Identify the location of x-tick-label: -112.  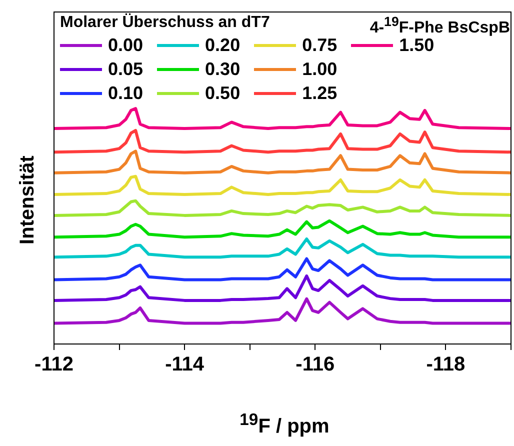
(54, 365).